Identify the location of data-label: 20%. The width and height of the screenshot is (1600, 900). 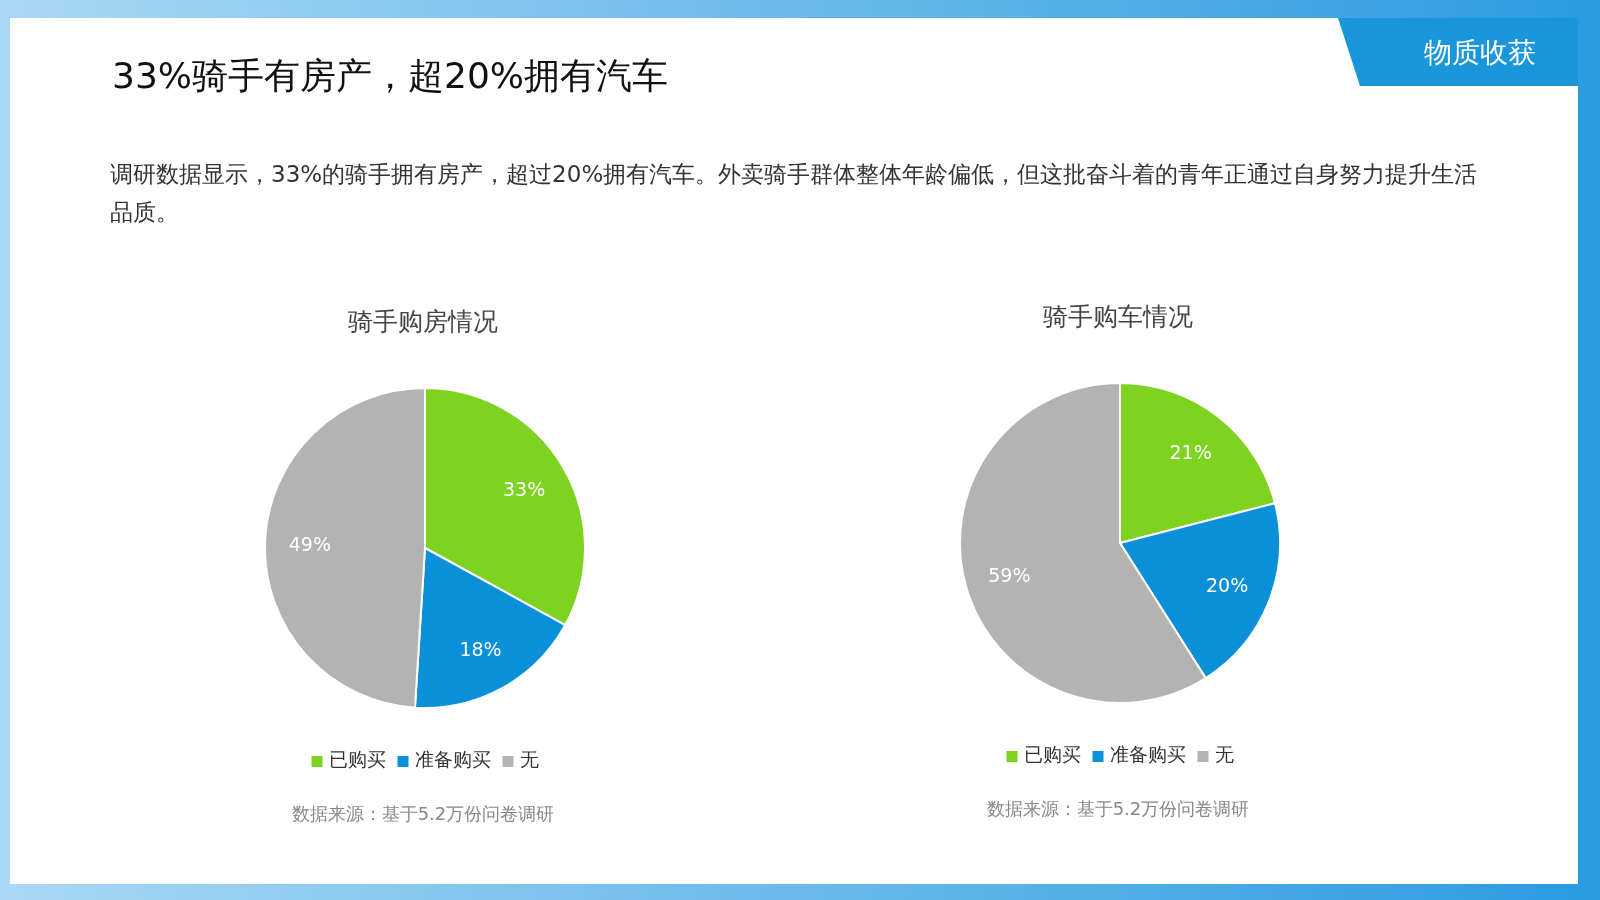
(1227, 585).